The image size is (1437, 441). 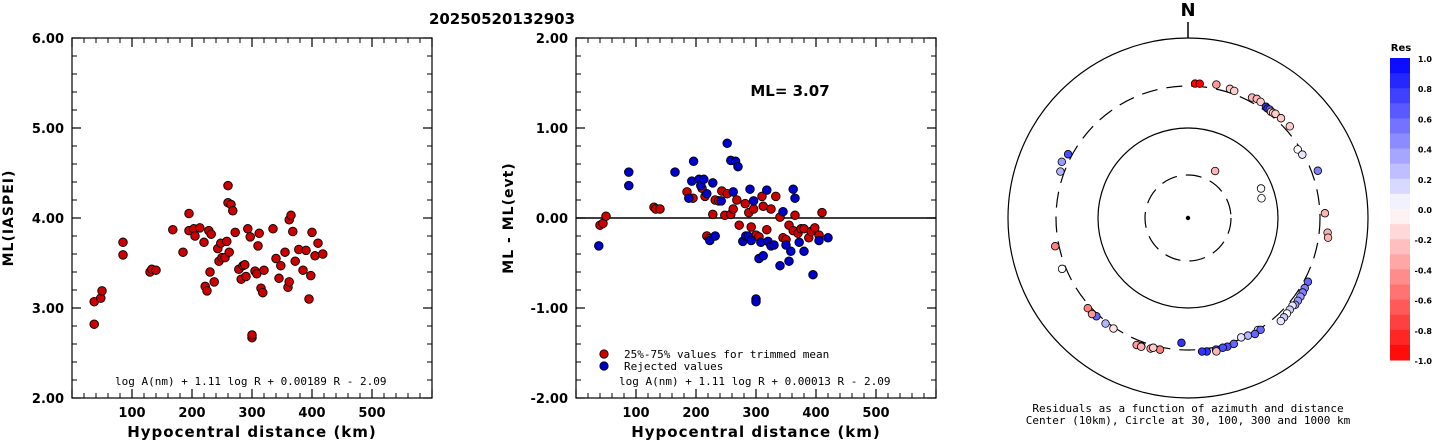 What do you see at coordinates (549, 309) in the screenshot?
I see `y-tick-label: -1.00` at bounding box center [549, 309].